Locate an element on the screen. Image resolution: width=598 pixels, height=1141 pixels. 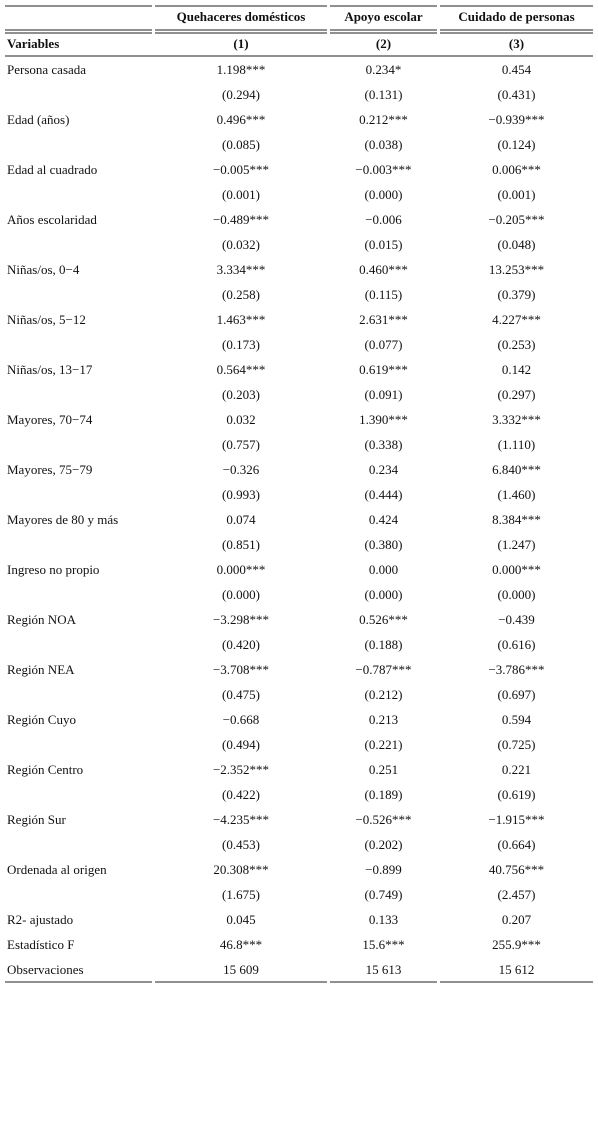
coefficient: 6.840*** is located at coordinates (516, 469).